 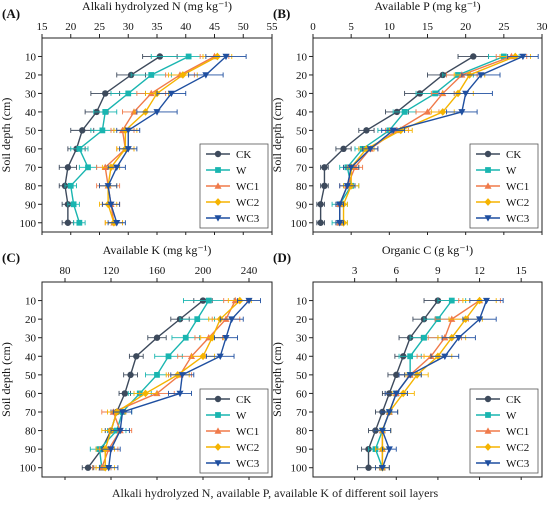 I want to click on x-axis-label: Organic C (g kg⁻¹), so click(x=427, y=250).